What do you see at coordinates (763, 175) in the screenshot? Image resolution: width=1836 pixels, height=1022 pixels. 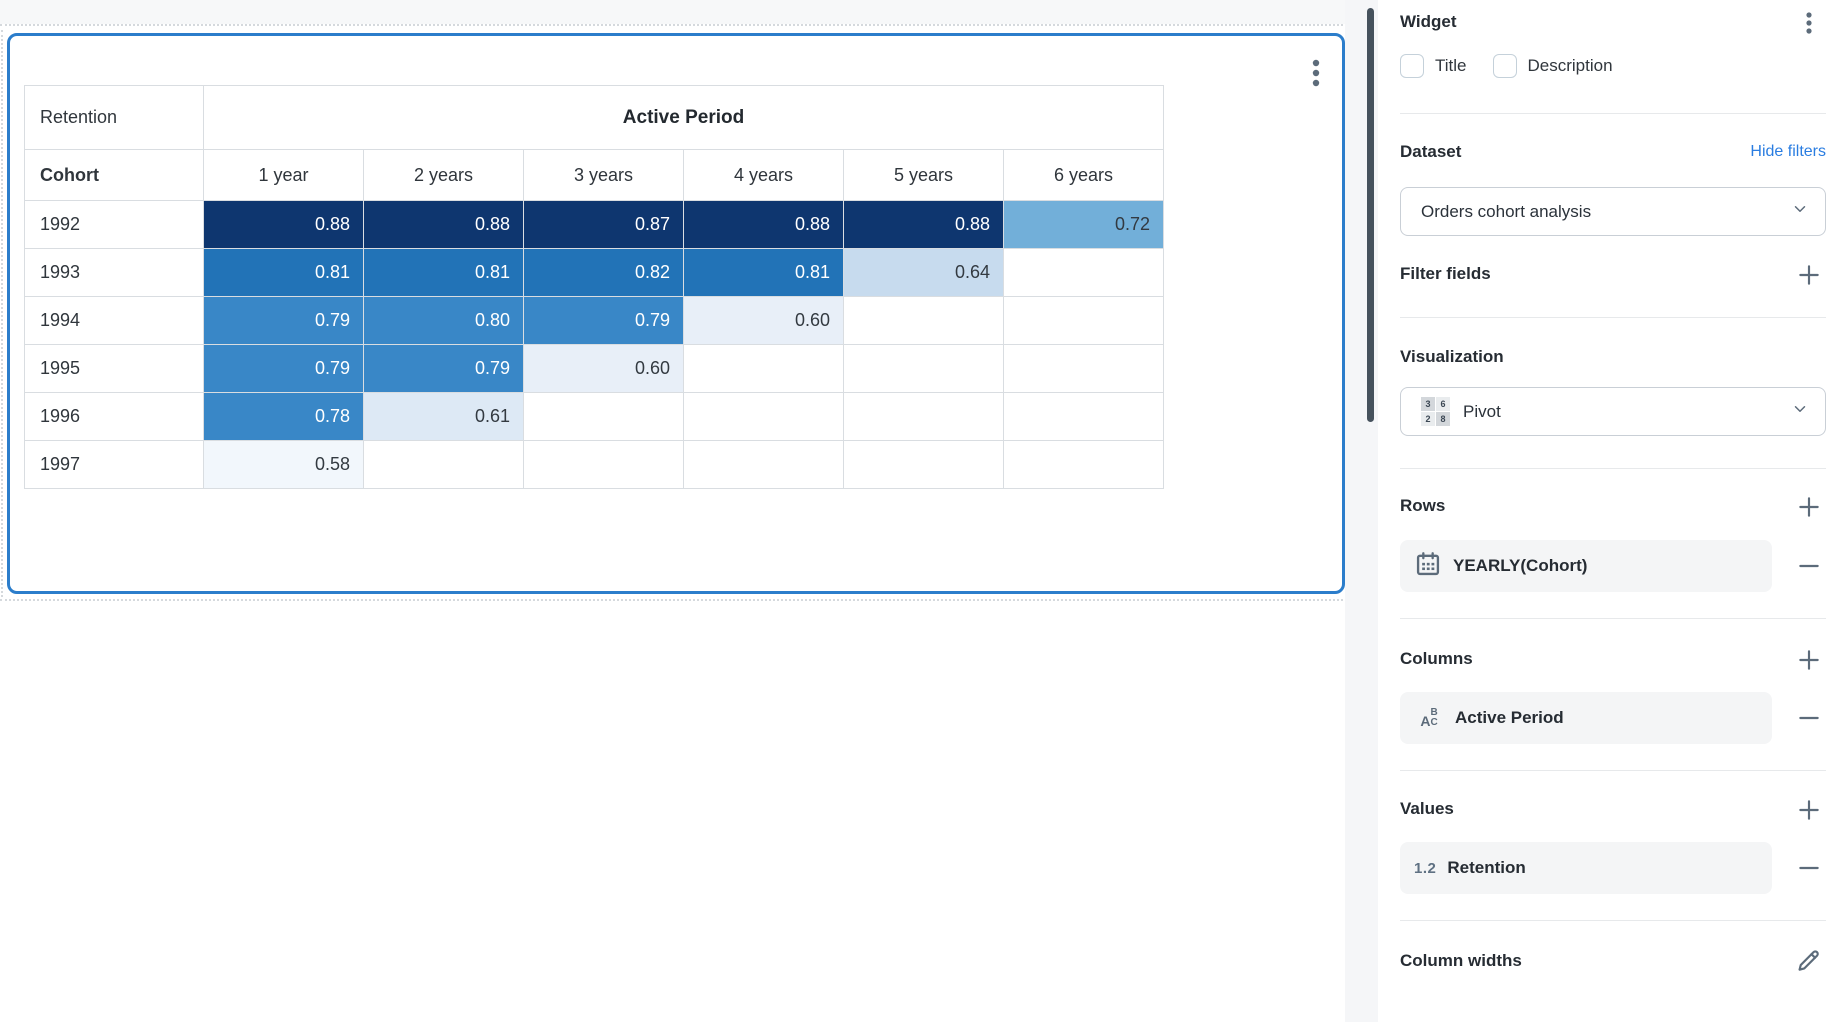 I see `column-header-4: 4 years` at bounding box center [763, 175].